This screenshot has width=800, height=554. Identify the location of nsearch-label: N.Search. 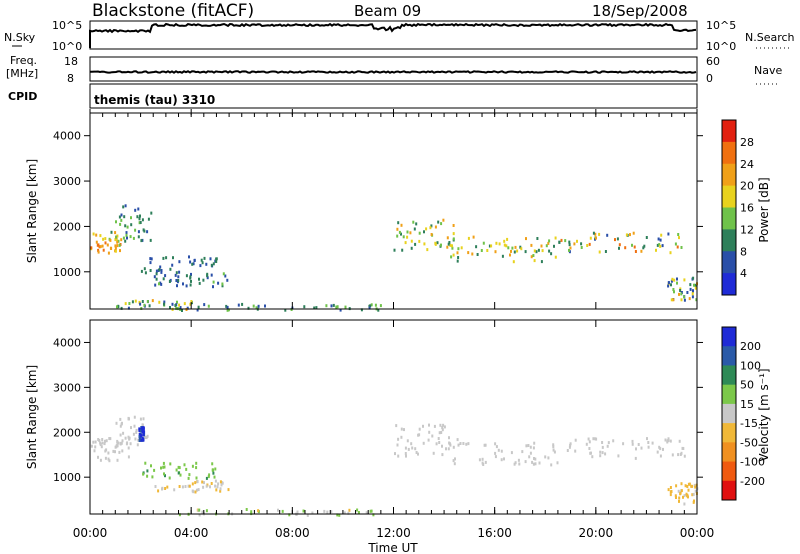
(770, 37).